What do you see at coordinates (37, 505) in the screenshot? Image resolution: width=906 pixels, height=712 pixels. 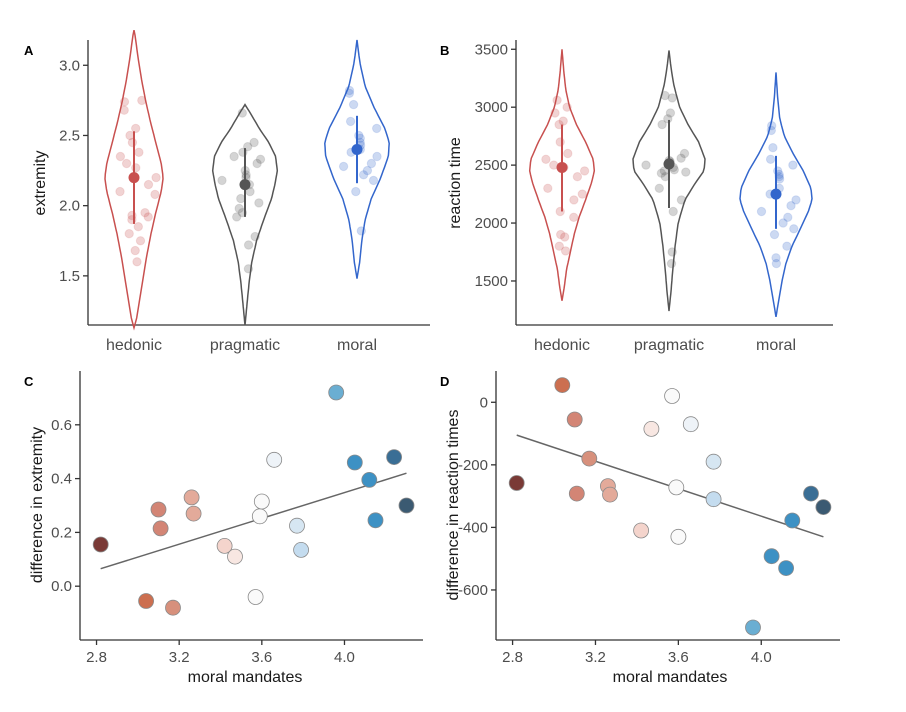 I see `panel-c-ylabel: difference in extremity` at bounding box center [37, 505].